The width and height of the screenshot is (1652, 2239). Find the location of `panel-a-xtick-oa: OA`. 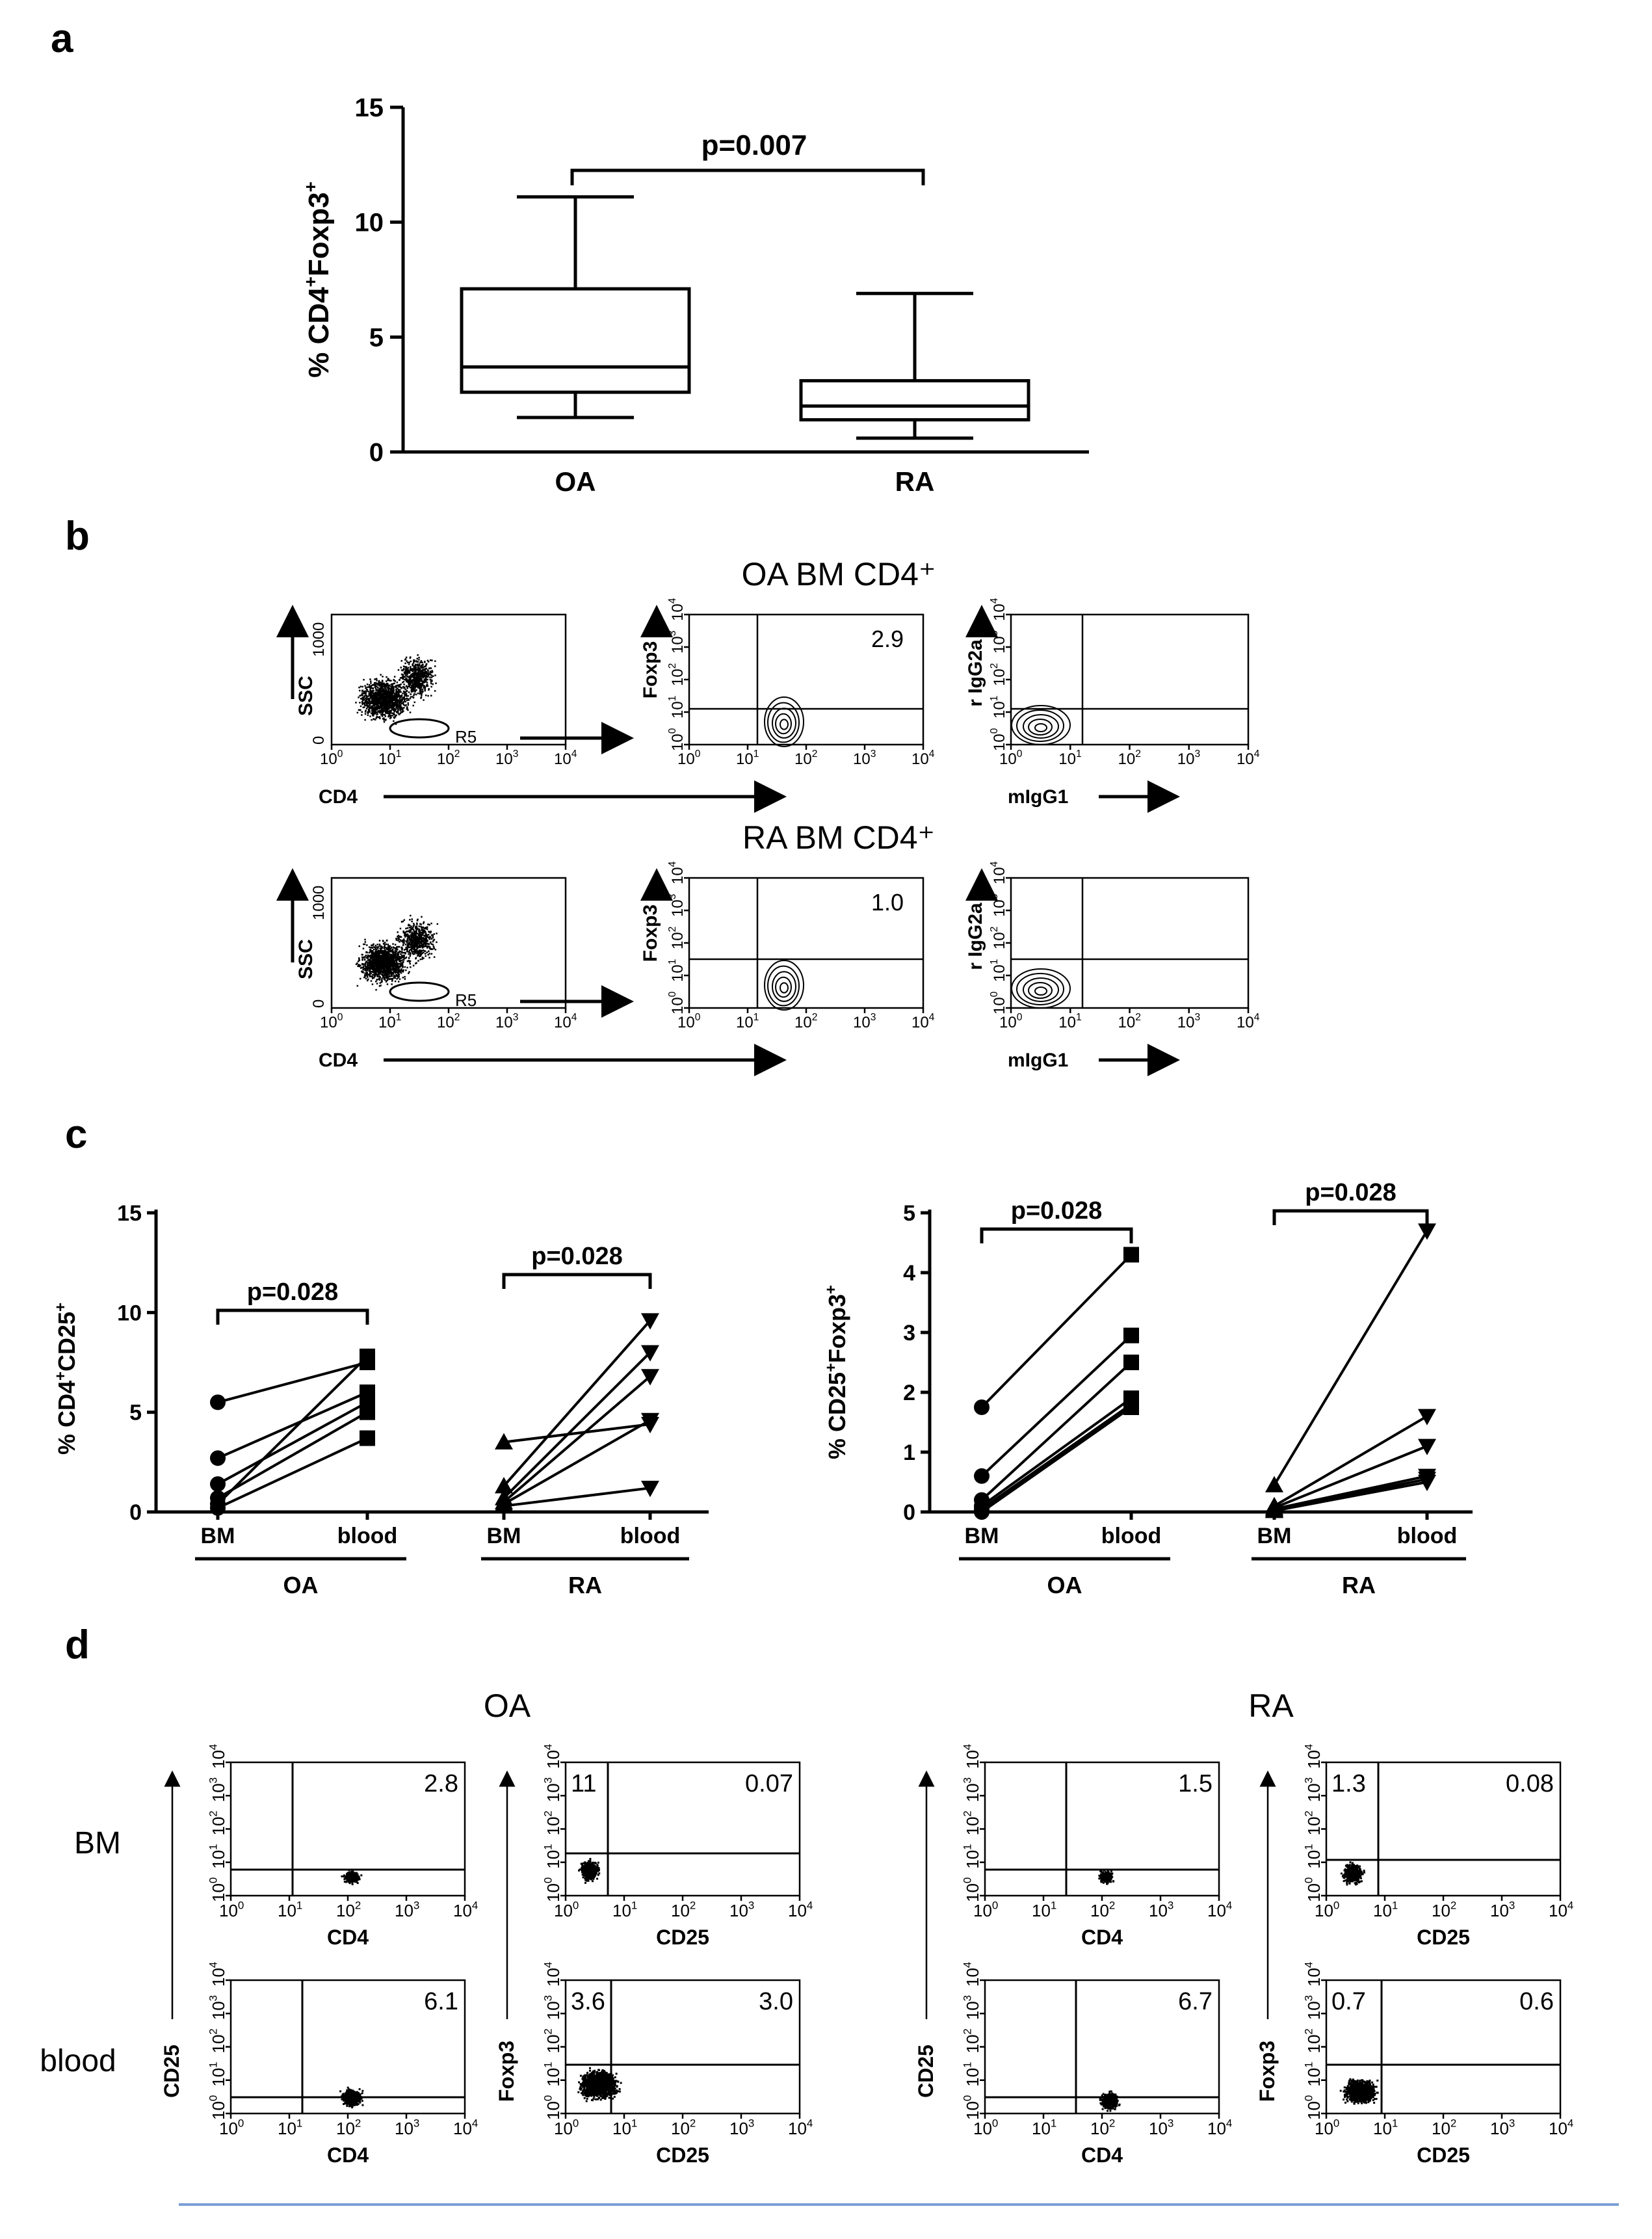

panel-a-xtick-oa: OA is located at coordinates (575, 482).